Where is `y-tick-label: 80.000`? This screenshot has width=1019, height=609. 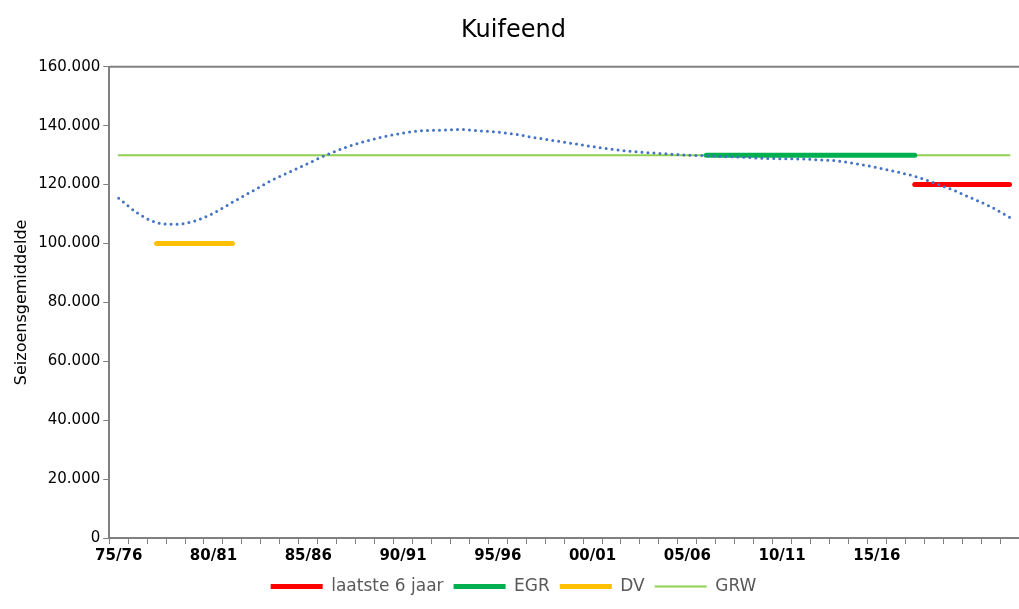
y-tick-label: 80.000 is located at coordinates (74, 301).